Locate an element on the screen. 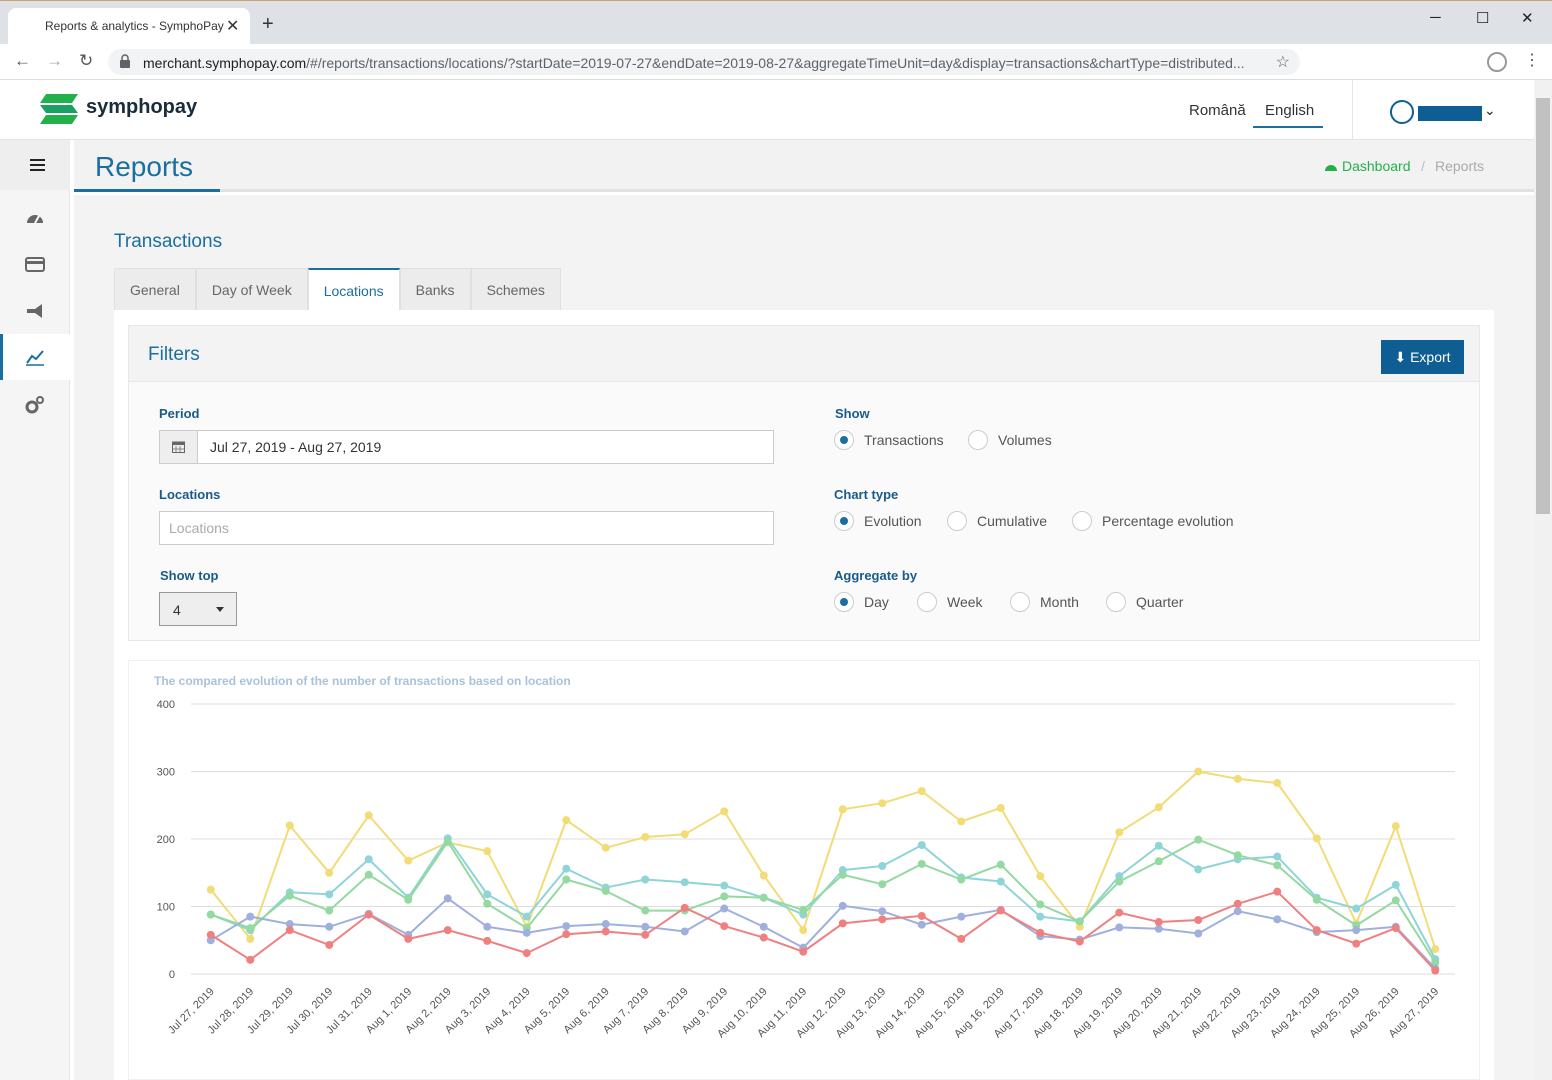 Image resolution: width=1552 pixels, height=1080 pixels. close-window-icon: ✕ is located at coordinates (1527, 18).